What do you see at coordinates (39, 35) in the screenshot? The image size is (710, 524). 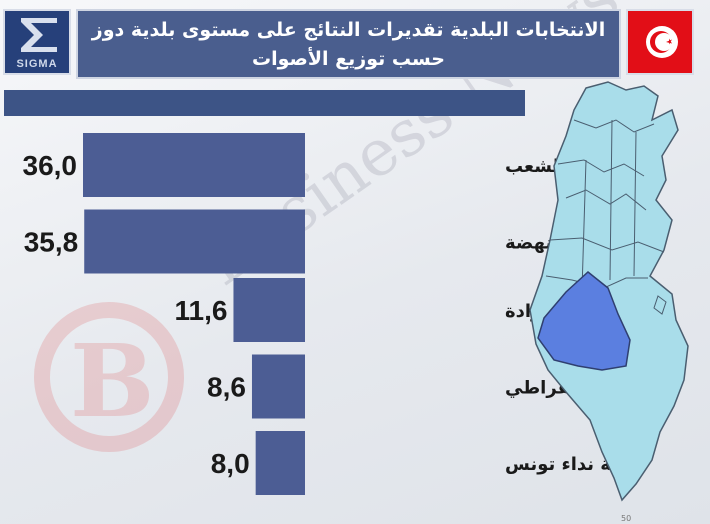 I see `sigma-icon` at bounding box center [39, 35].